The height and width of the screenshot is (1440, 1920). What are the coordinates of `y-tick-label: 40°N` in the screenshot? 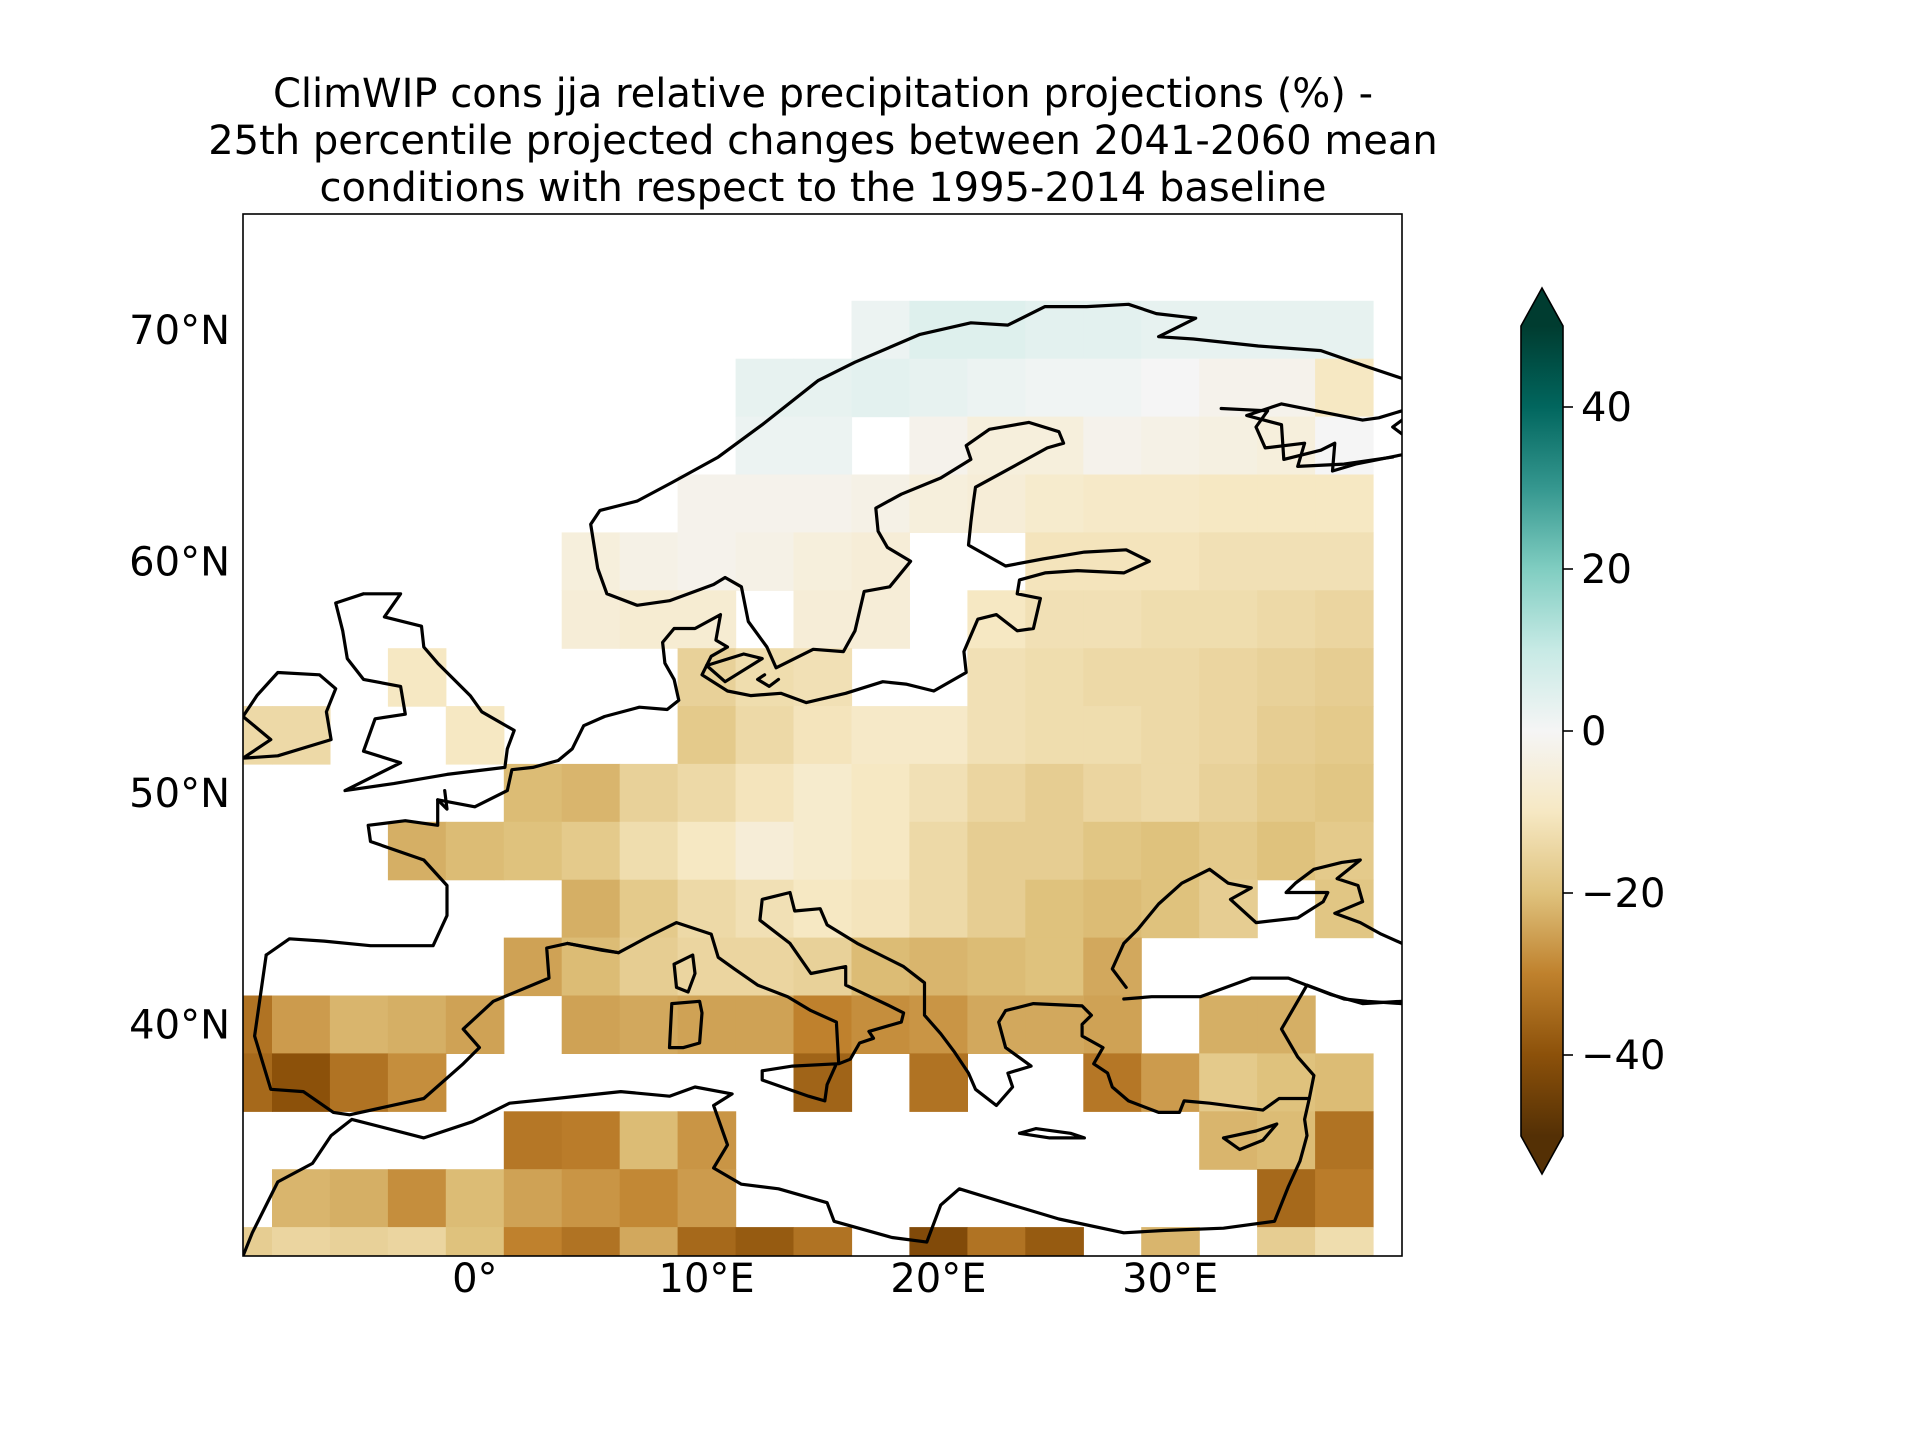 It's located at (179, 1025).